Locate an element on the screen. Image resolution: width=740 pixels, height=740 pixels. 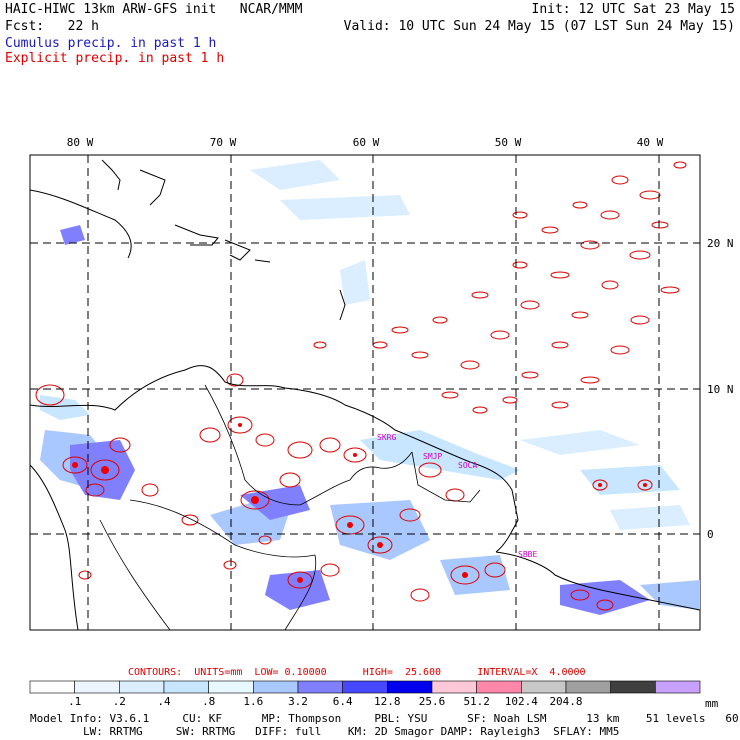
station-label-sbbe: SBBE is located at coordinates (527, 554).